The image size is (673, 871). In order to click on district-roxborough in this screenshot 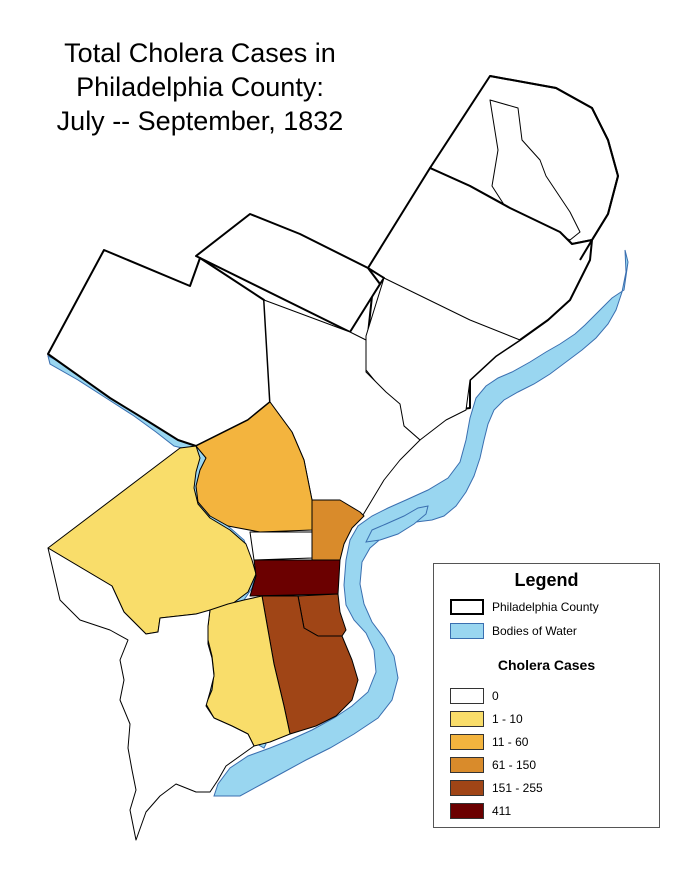, I will do `click(159, 348)`.